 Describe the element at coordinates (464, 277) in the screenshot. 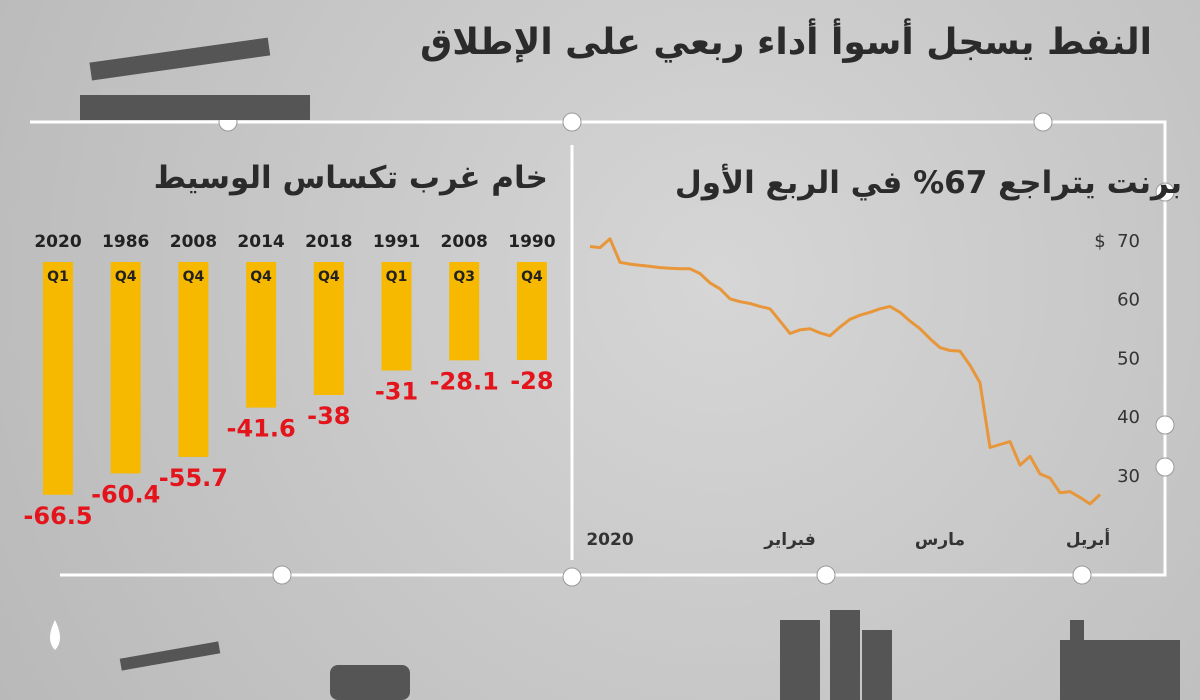

I see `quarter-label: Q3` at that location.